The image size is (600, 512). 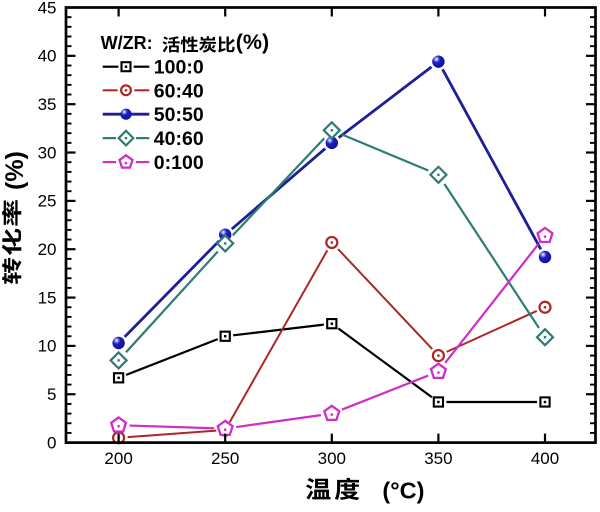 I want to click on svg-text: 15, so click(x=47, y=297).